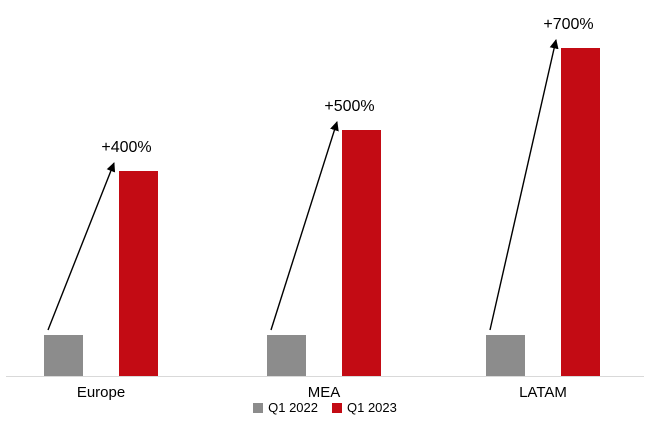  I want to click on growth-arrow-latam, so click(524, 185).